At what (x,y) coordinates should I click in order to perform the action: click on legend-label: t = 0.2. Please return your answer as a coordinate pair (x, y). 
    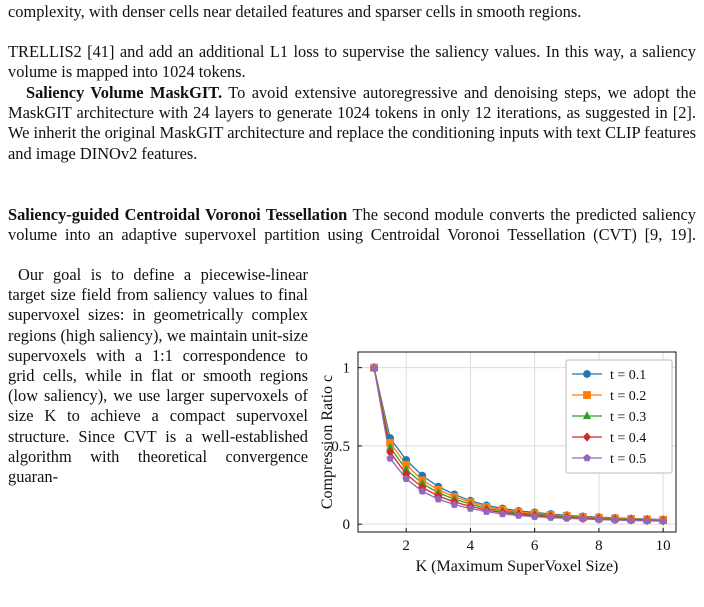
    Looking at the image, I should click on (628, 396).